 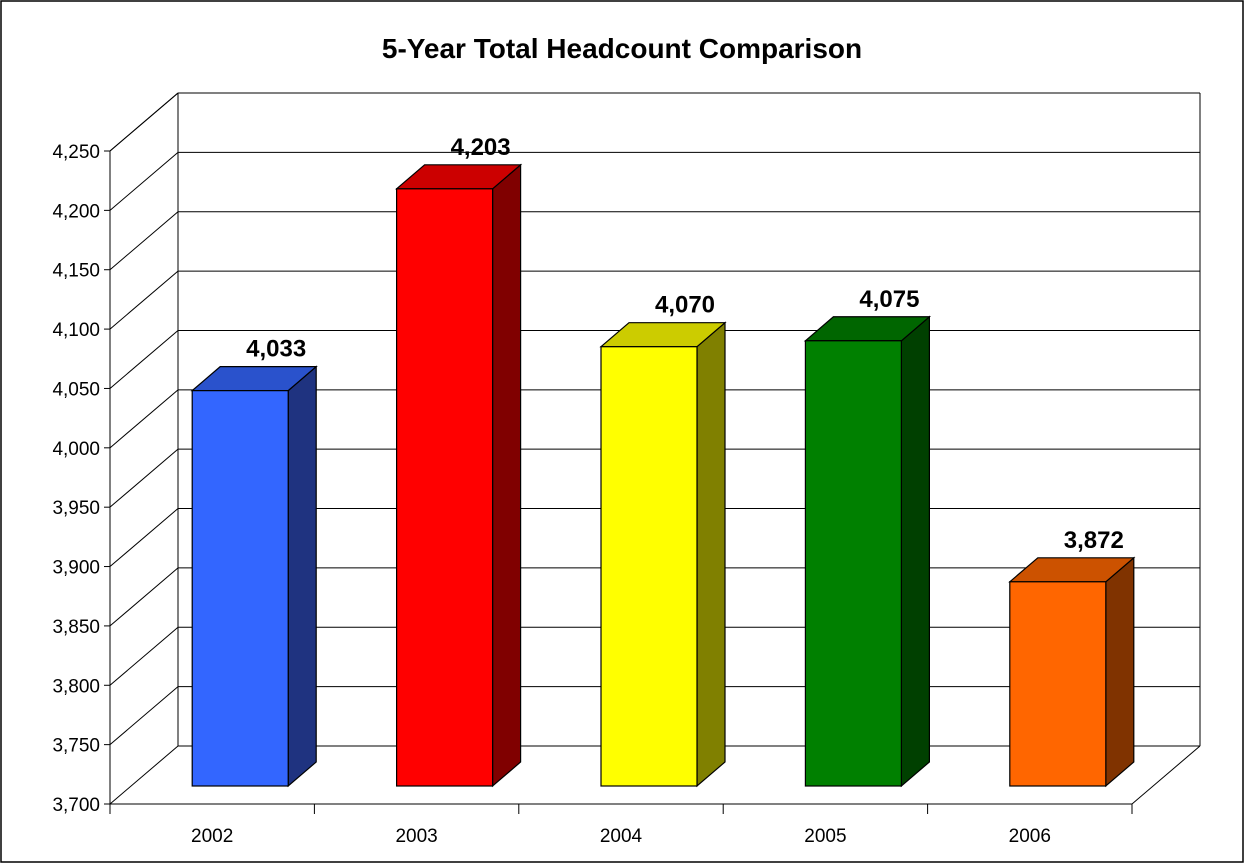 What do you see at coordinates (276, 349) in the screenshot?
I see `data-label-2002: 4,033` at bounding box center [276, 349].